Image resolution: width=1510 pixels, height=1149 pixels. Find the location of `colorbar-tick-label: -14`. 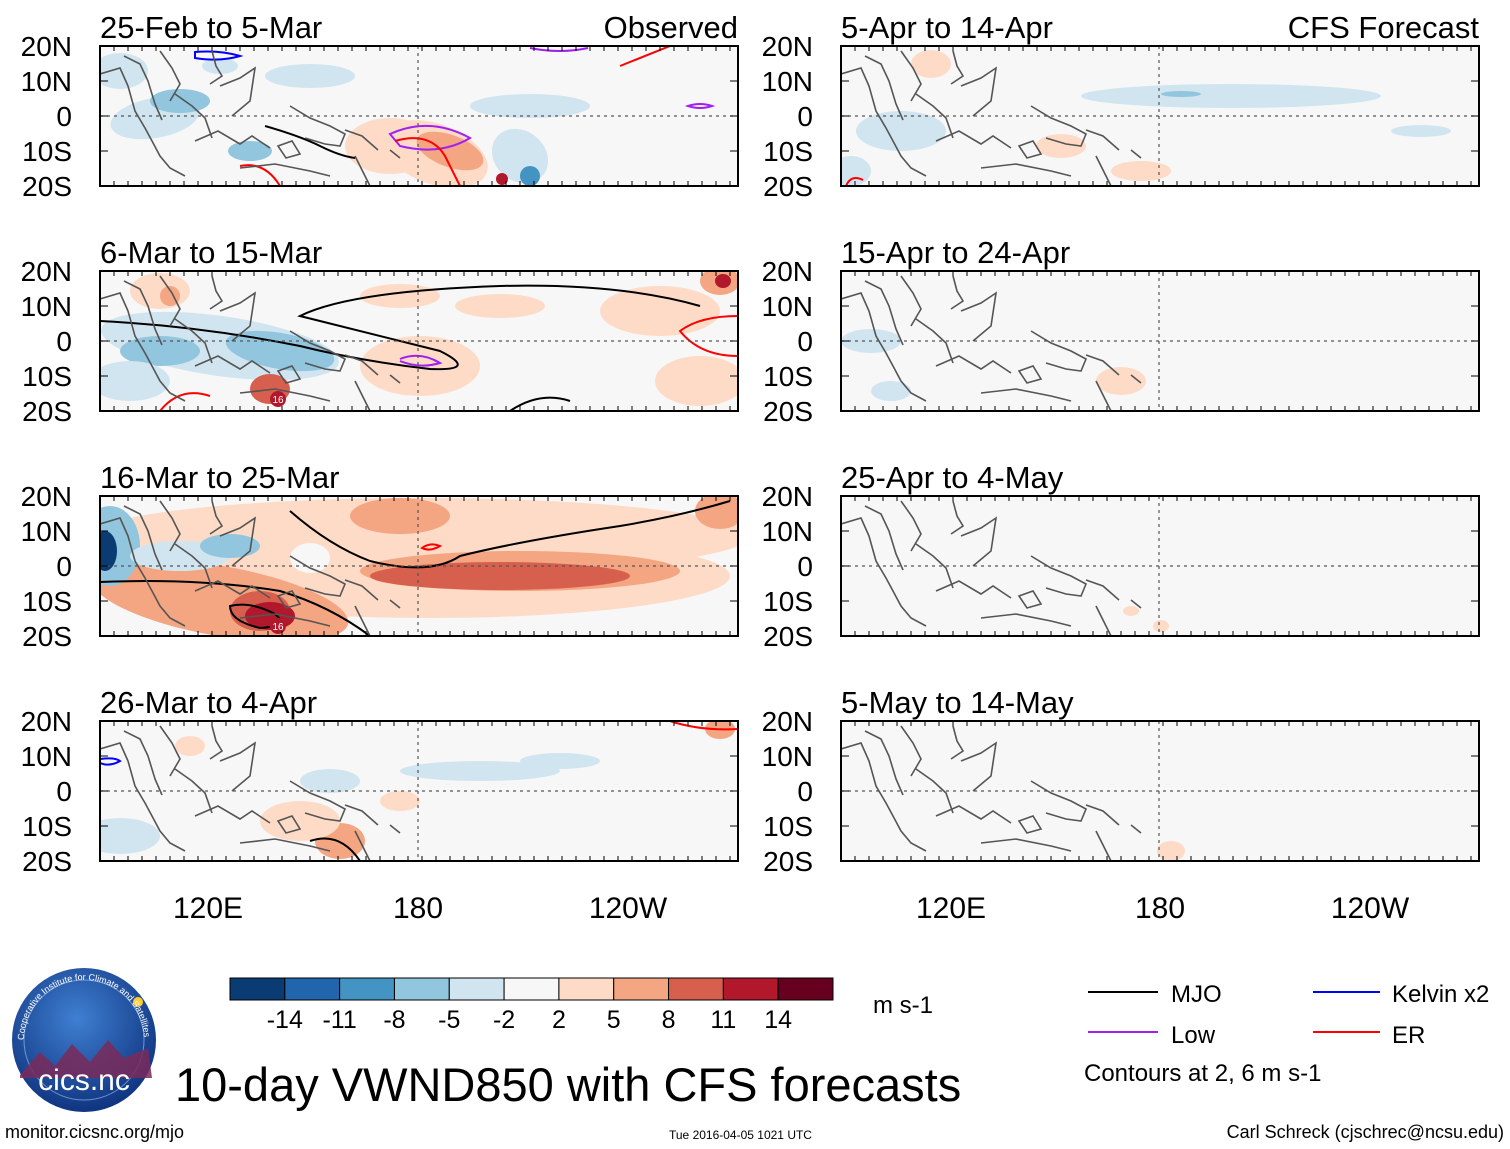

colorbar-tick-label: -14 is located at coordinates (285, 1020).